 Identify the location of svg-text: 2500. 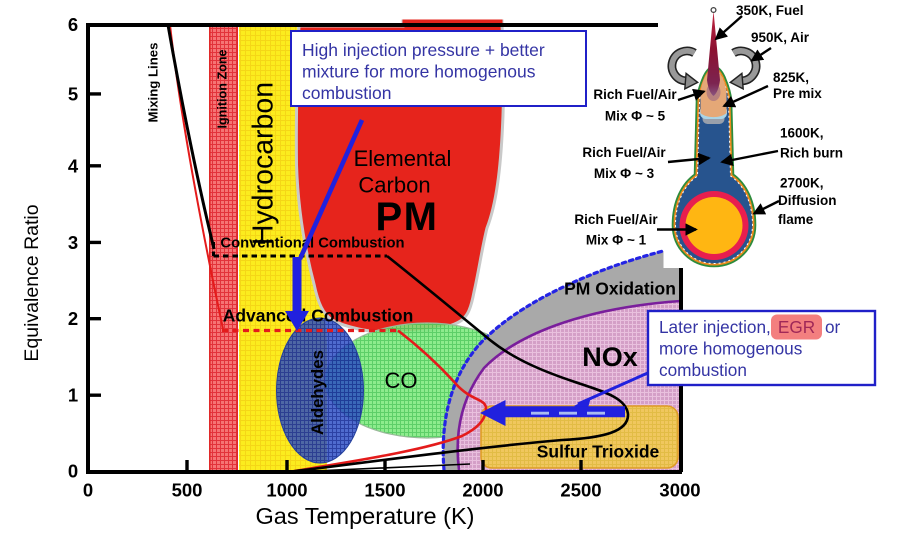
(580, 490).